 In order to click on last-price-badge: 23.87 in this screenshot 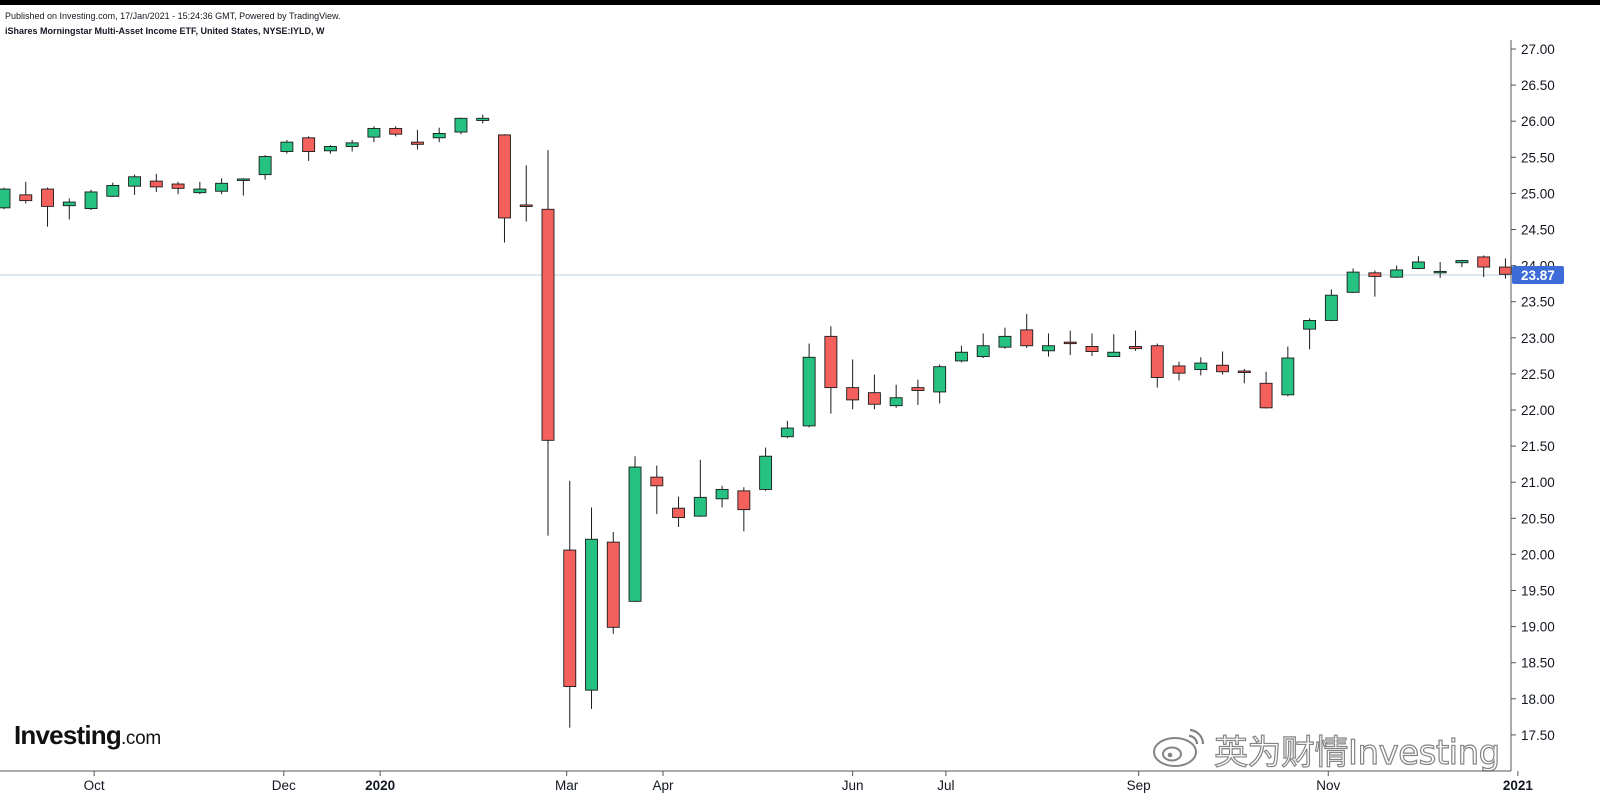, I will do `click(1538, 274)`.